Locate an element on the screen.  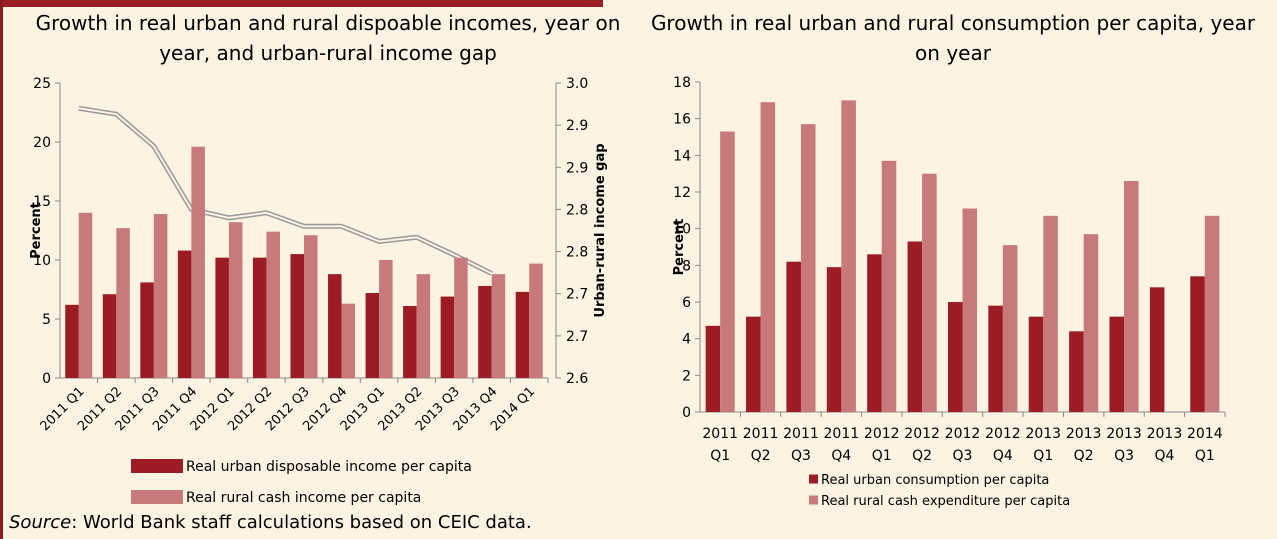
y-tick-label: 20 is located at coordinates (42, 143).